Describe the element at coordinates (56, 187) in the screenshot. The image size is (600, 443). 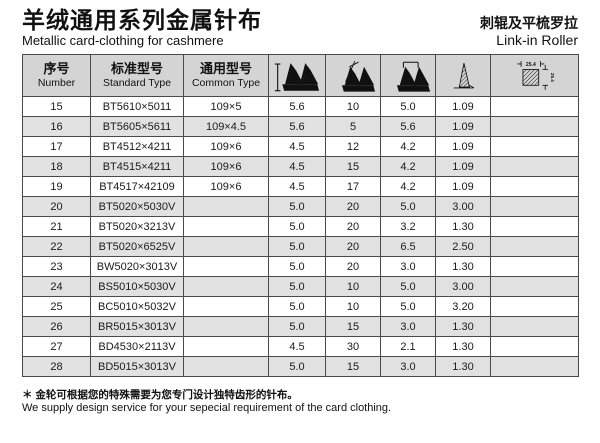
I see `row-number-cell: 19` at that location.